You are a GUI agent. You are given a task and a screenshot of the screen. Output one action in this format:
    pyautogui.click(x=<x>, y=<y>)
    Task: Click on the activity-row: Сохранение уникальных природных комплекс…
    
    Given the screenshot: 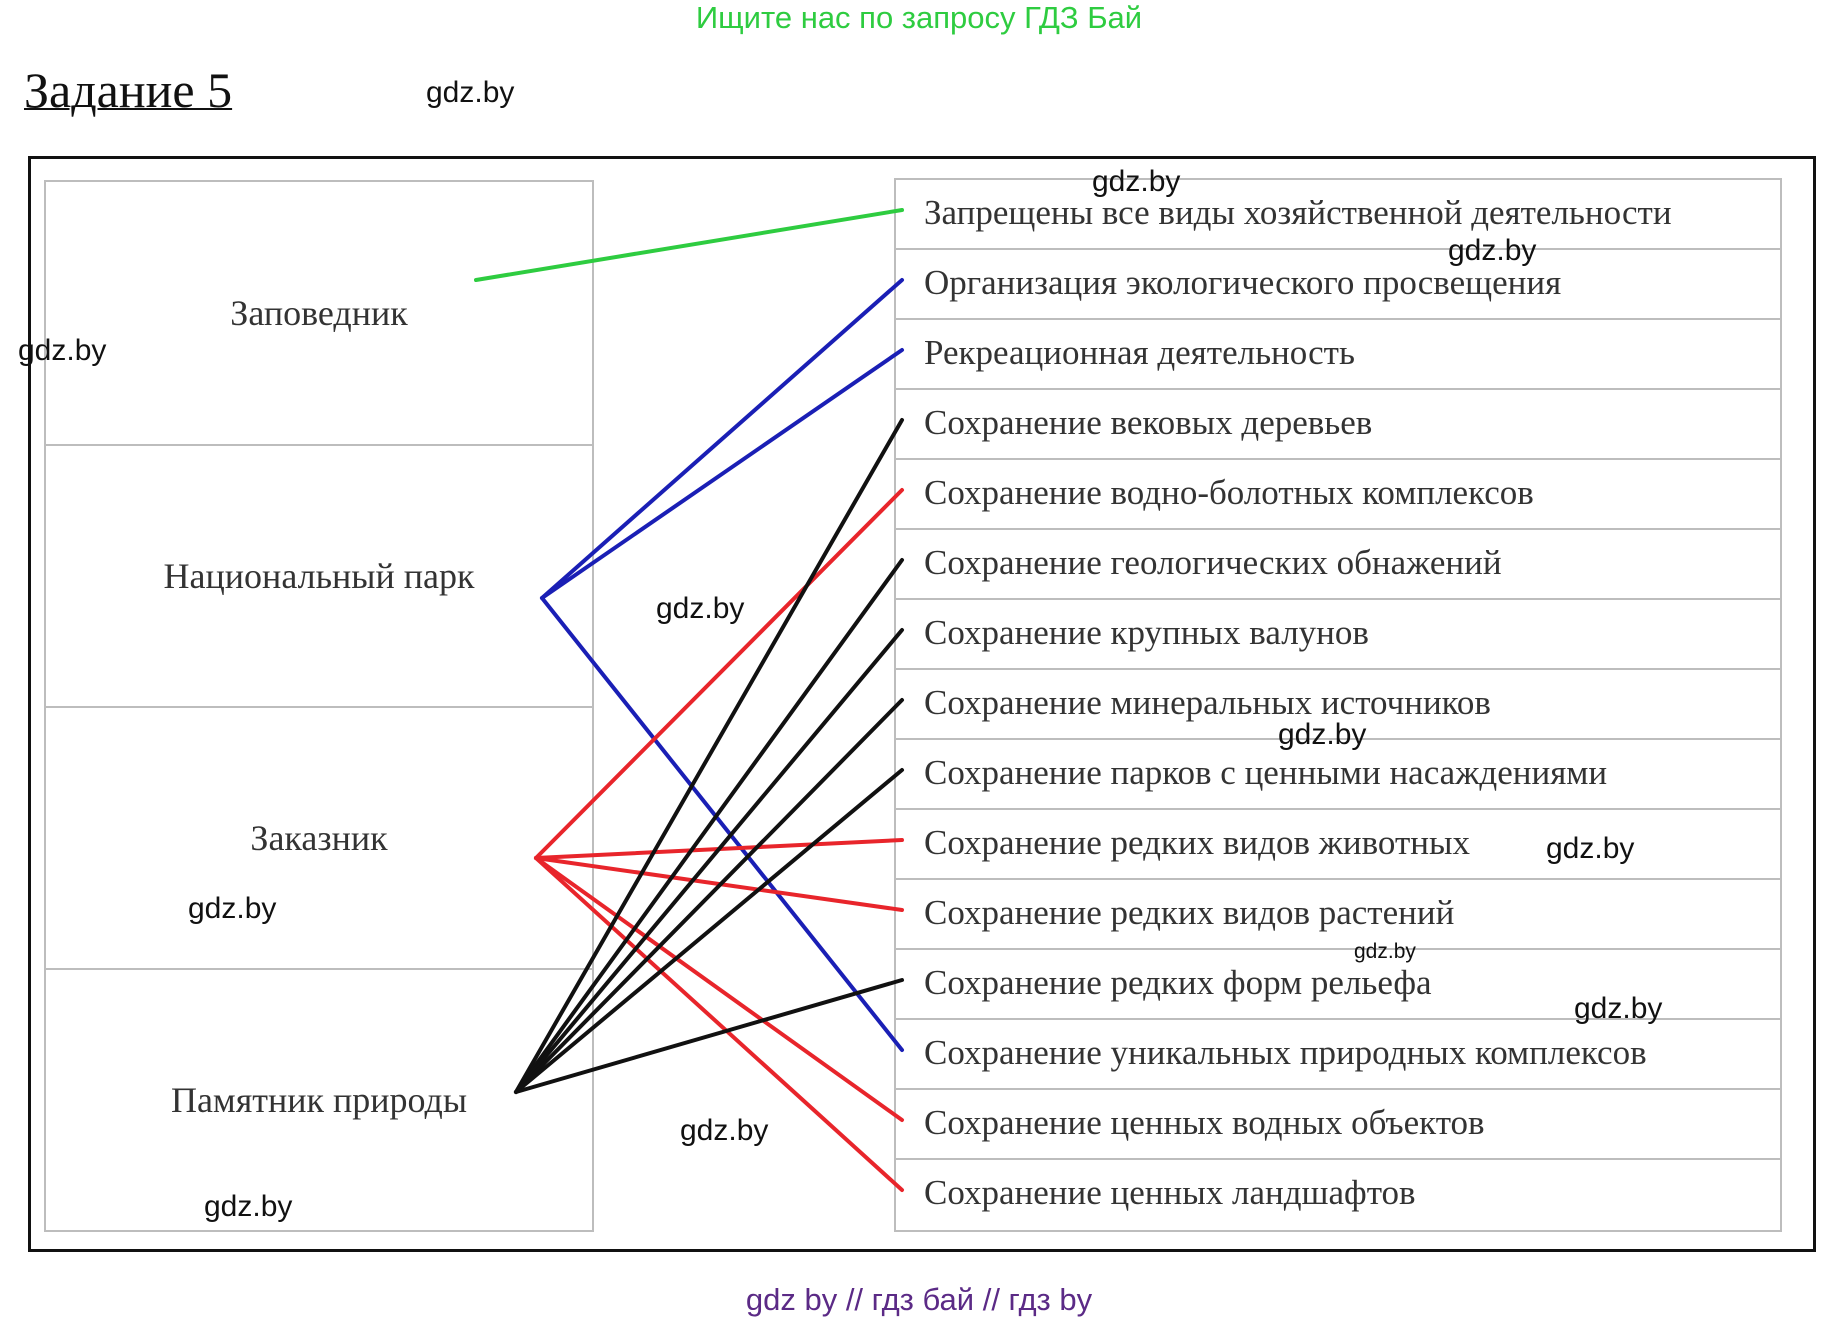 What is the action you would take?
    pyautogui.click(x=1338, y=1055)
    